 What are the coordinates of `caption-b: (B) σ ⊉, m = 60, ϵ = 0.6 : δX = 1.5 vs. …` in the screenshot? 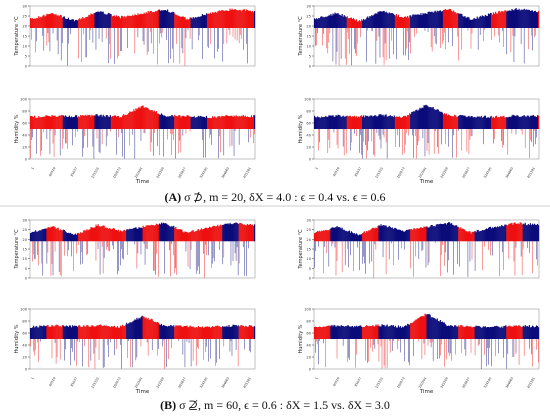 It's located at (275, 405).